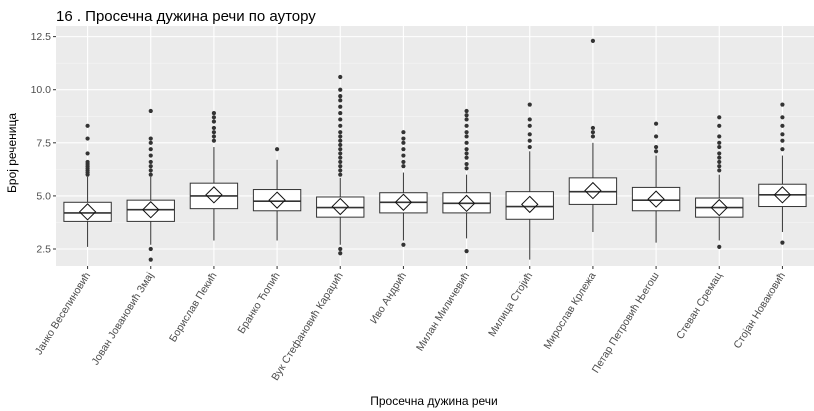 The width and height of the screenshot is (814, 411). Describe the element at coordinates (122, 318) in the screenshot. I see `x-tick-label: Јован Јовановић Змај` at that location.